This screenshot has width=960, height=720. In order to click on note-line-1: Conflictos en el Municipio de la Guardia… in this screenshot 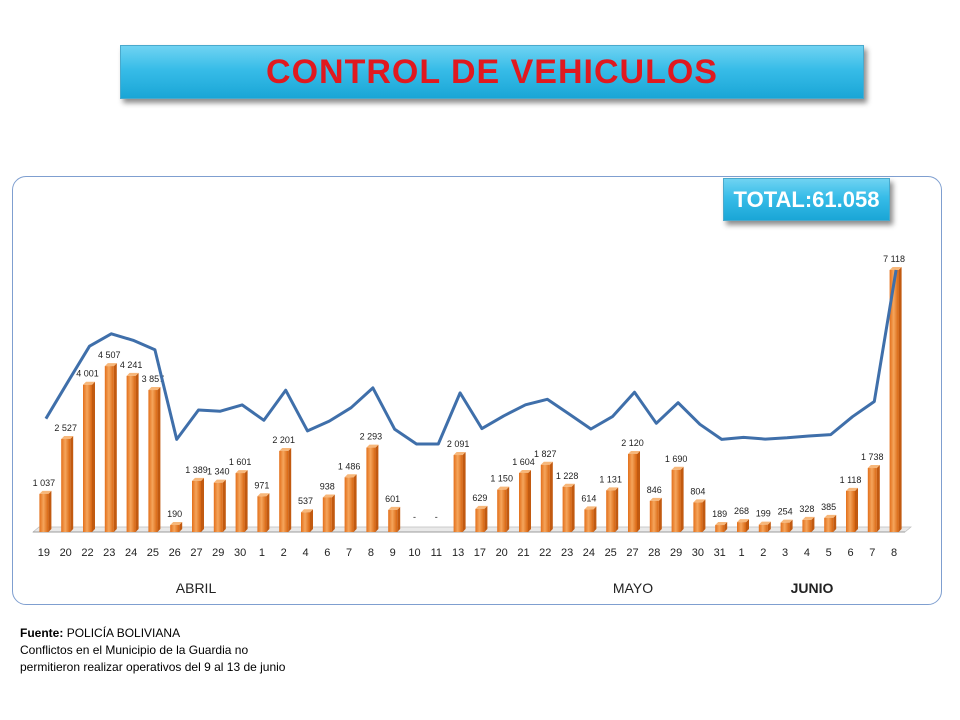, I will do `click(134, 650)`.